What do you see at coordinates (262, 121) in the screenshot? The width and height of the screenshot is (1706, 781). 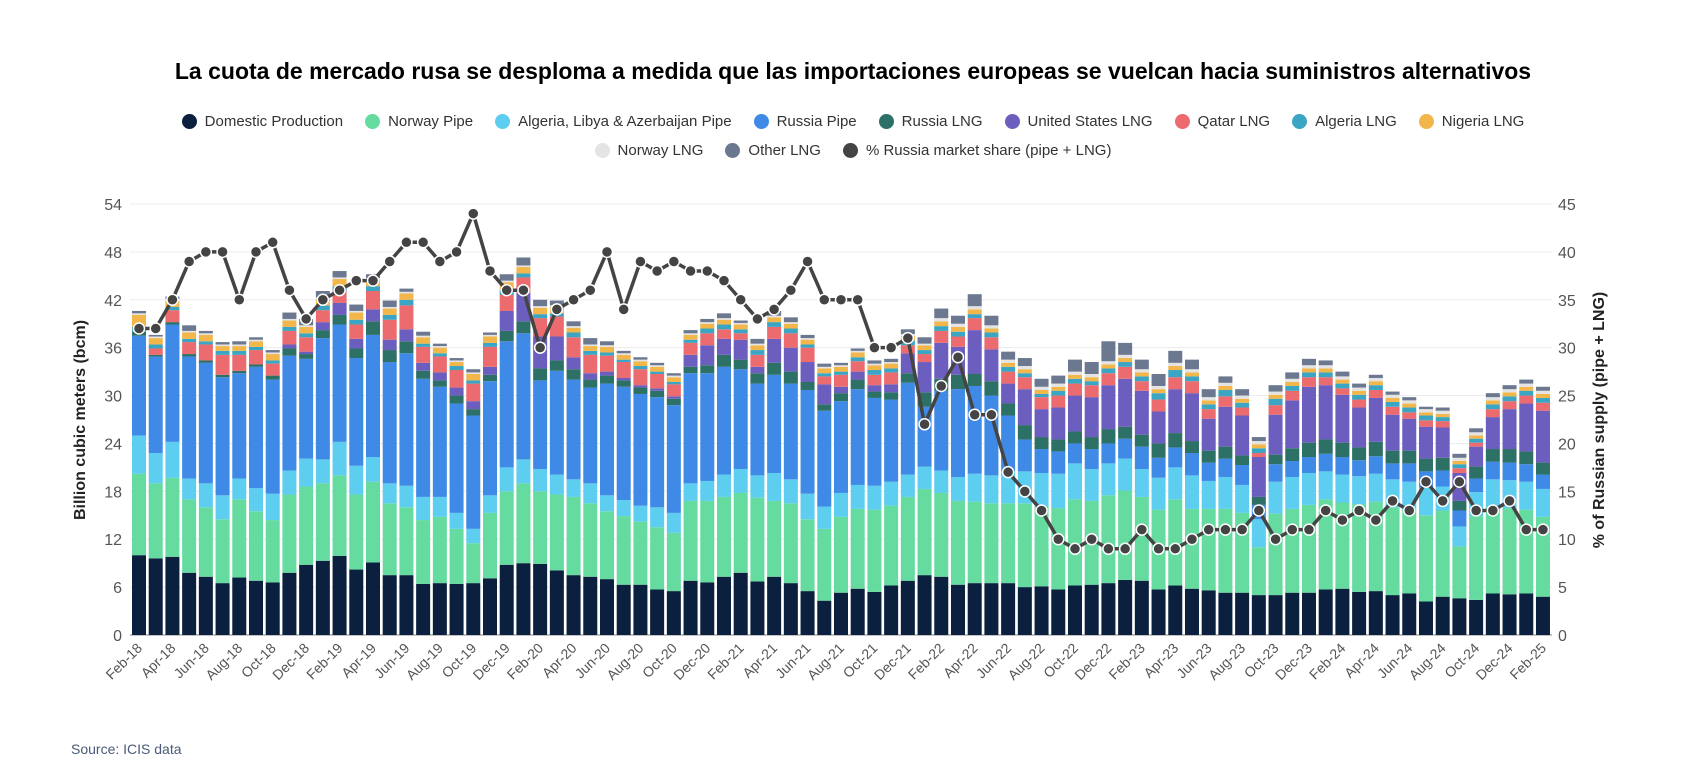 I see `legend-item: Domestic Production` at bounding box center [262, 121].